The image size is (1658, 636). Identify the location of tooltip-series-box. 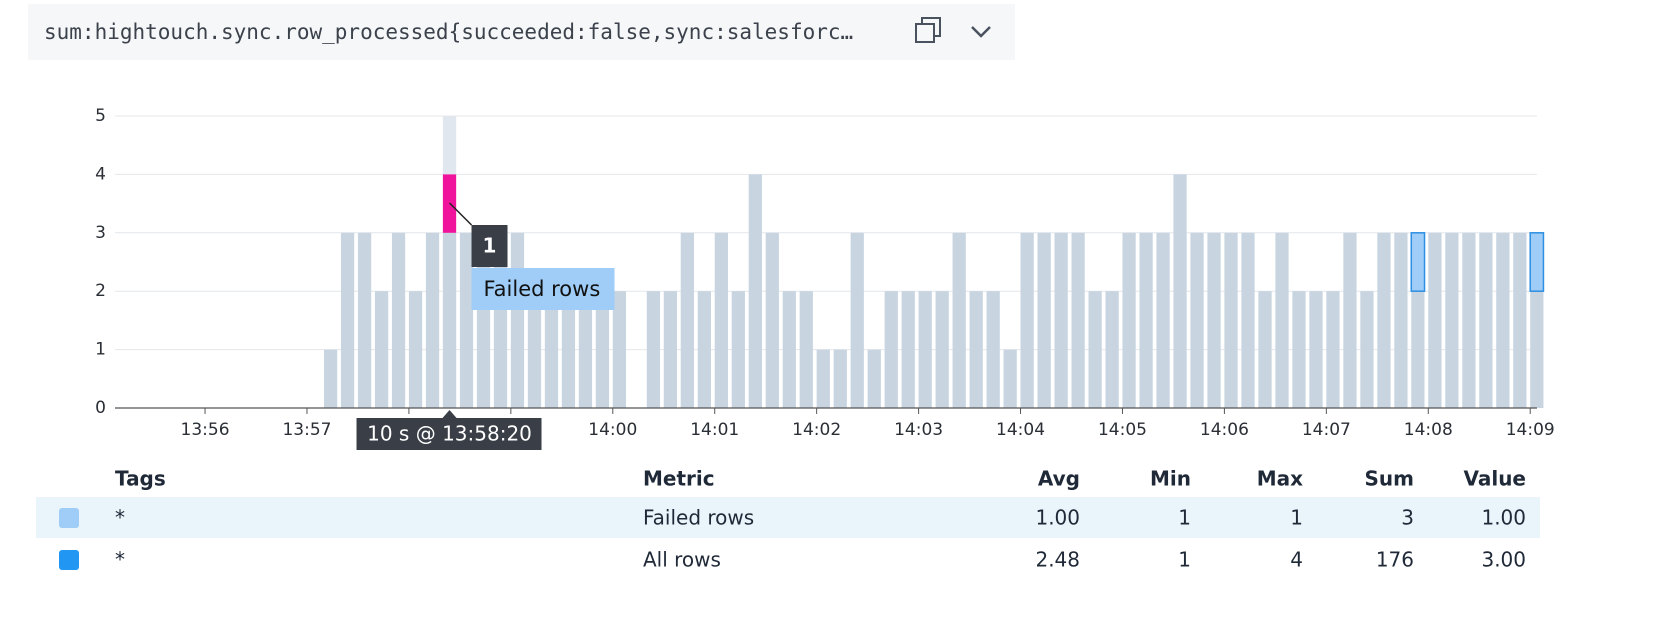
(543, 289).